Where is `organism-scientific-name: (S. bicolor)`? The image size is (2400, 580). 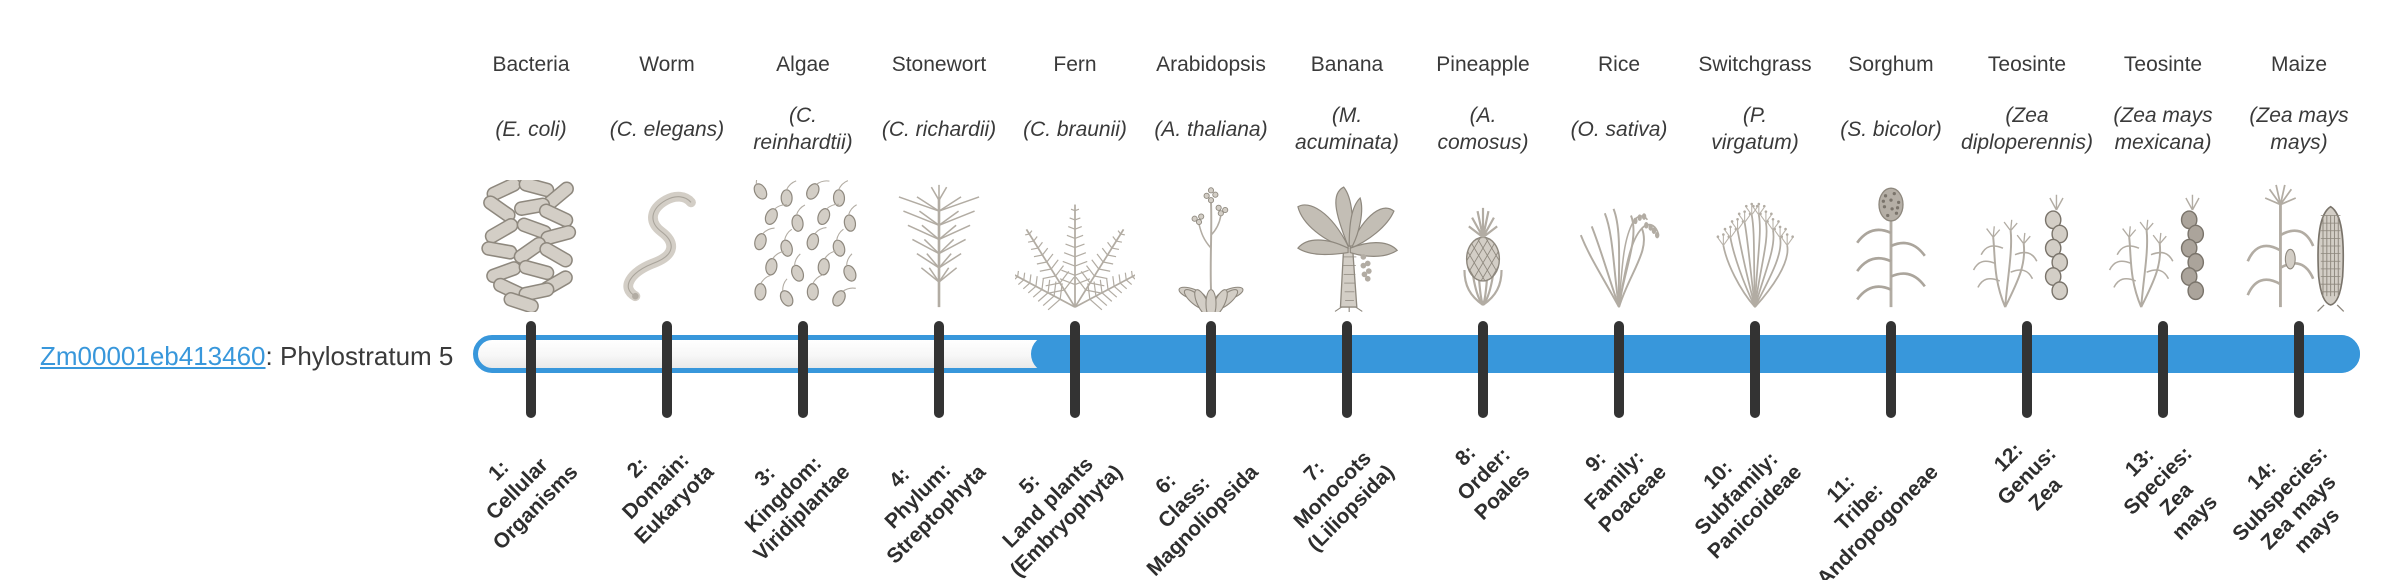 organism-scientific-name: (S. bicolor) is located at coordinates (1891, 129).